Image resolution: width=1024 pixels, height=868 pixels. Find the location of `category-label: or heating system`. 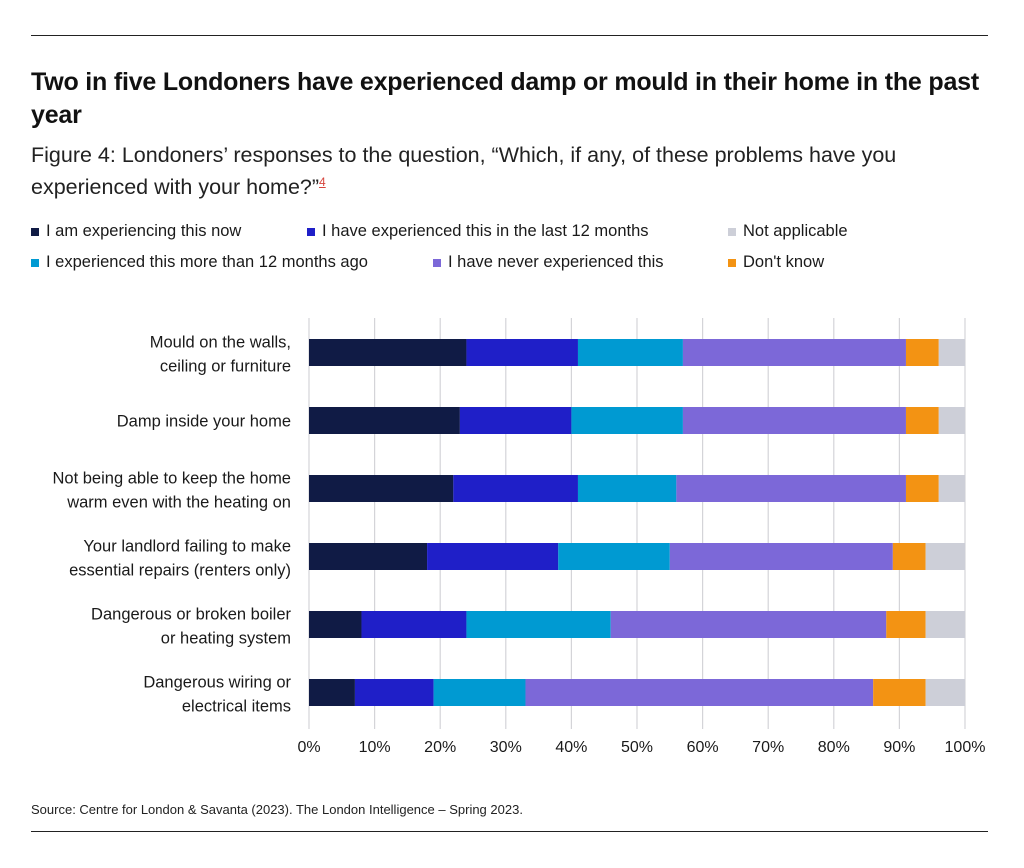

category-label: or heating system is located at coordinates (226, 639).